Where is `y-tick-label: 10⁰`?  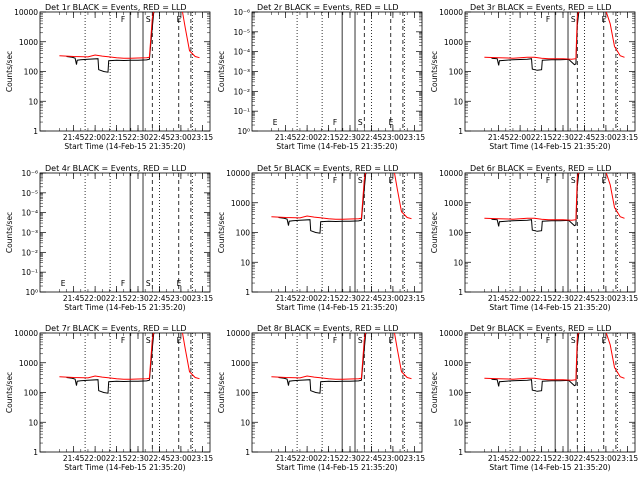 y-tick-label: 10⁰ is located at coordinates (31, 292).